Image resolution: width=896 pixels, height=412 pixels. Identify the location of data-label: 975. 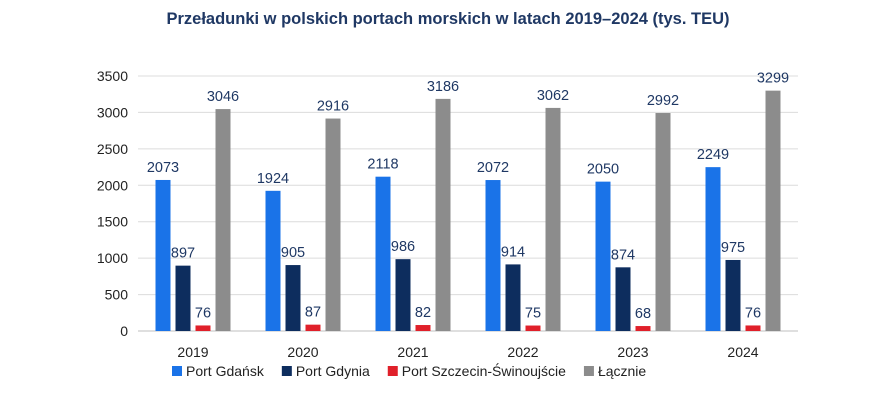
(733, 248).